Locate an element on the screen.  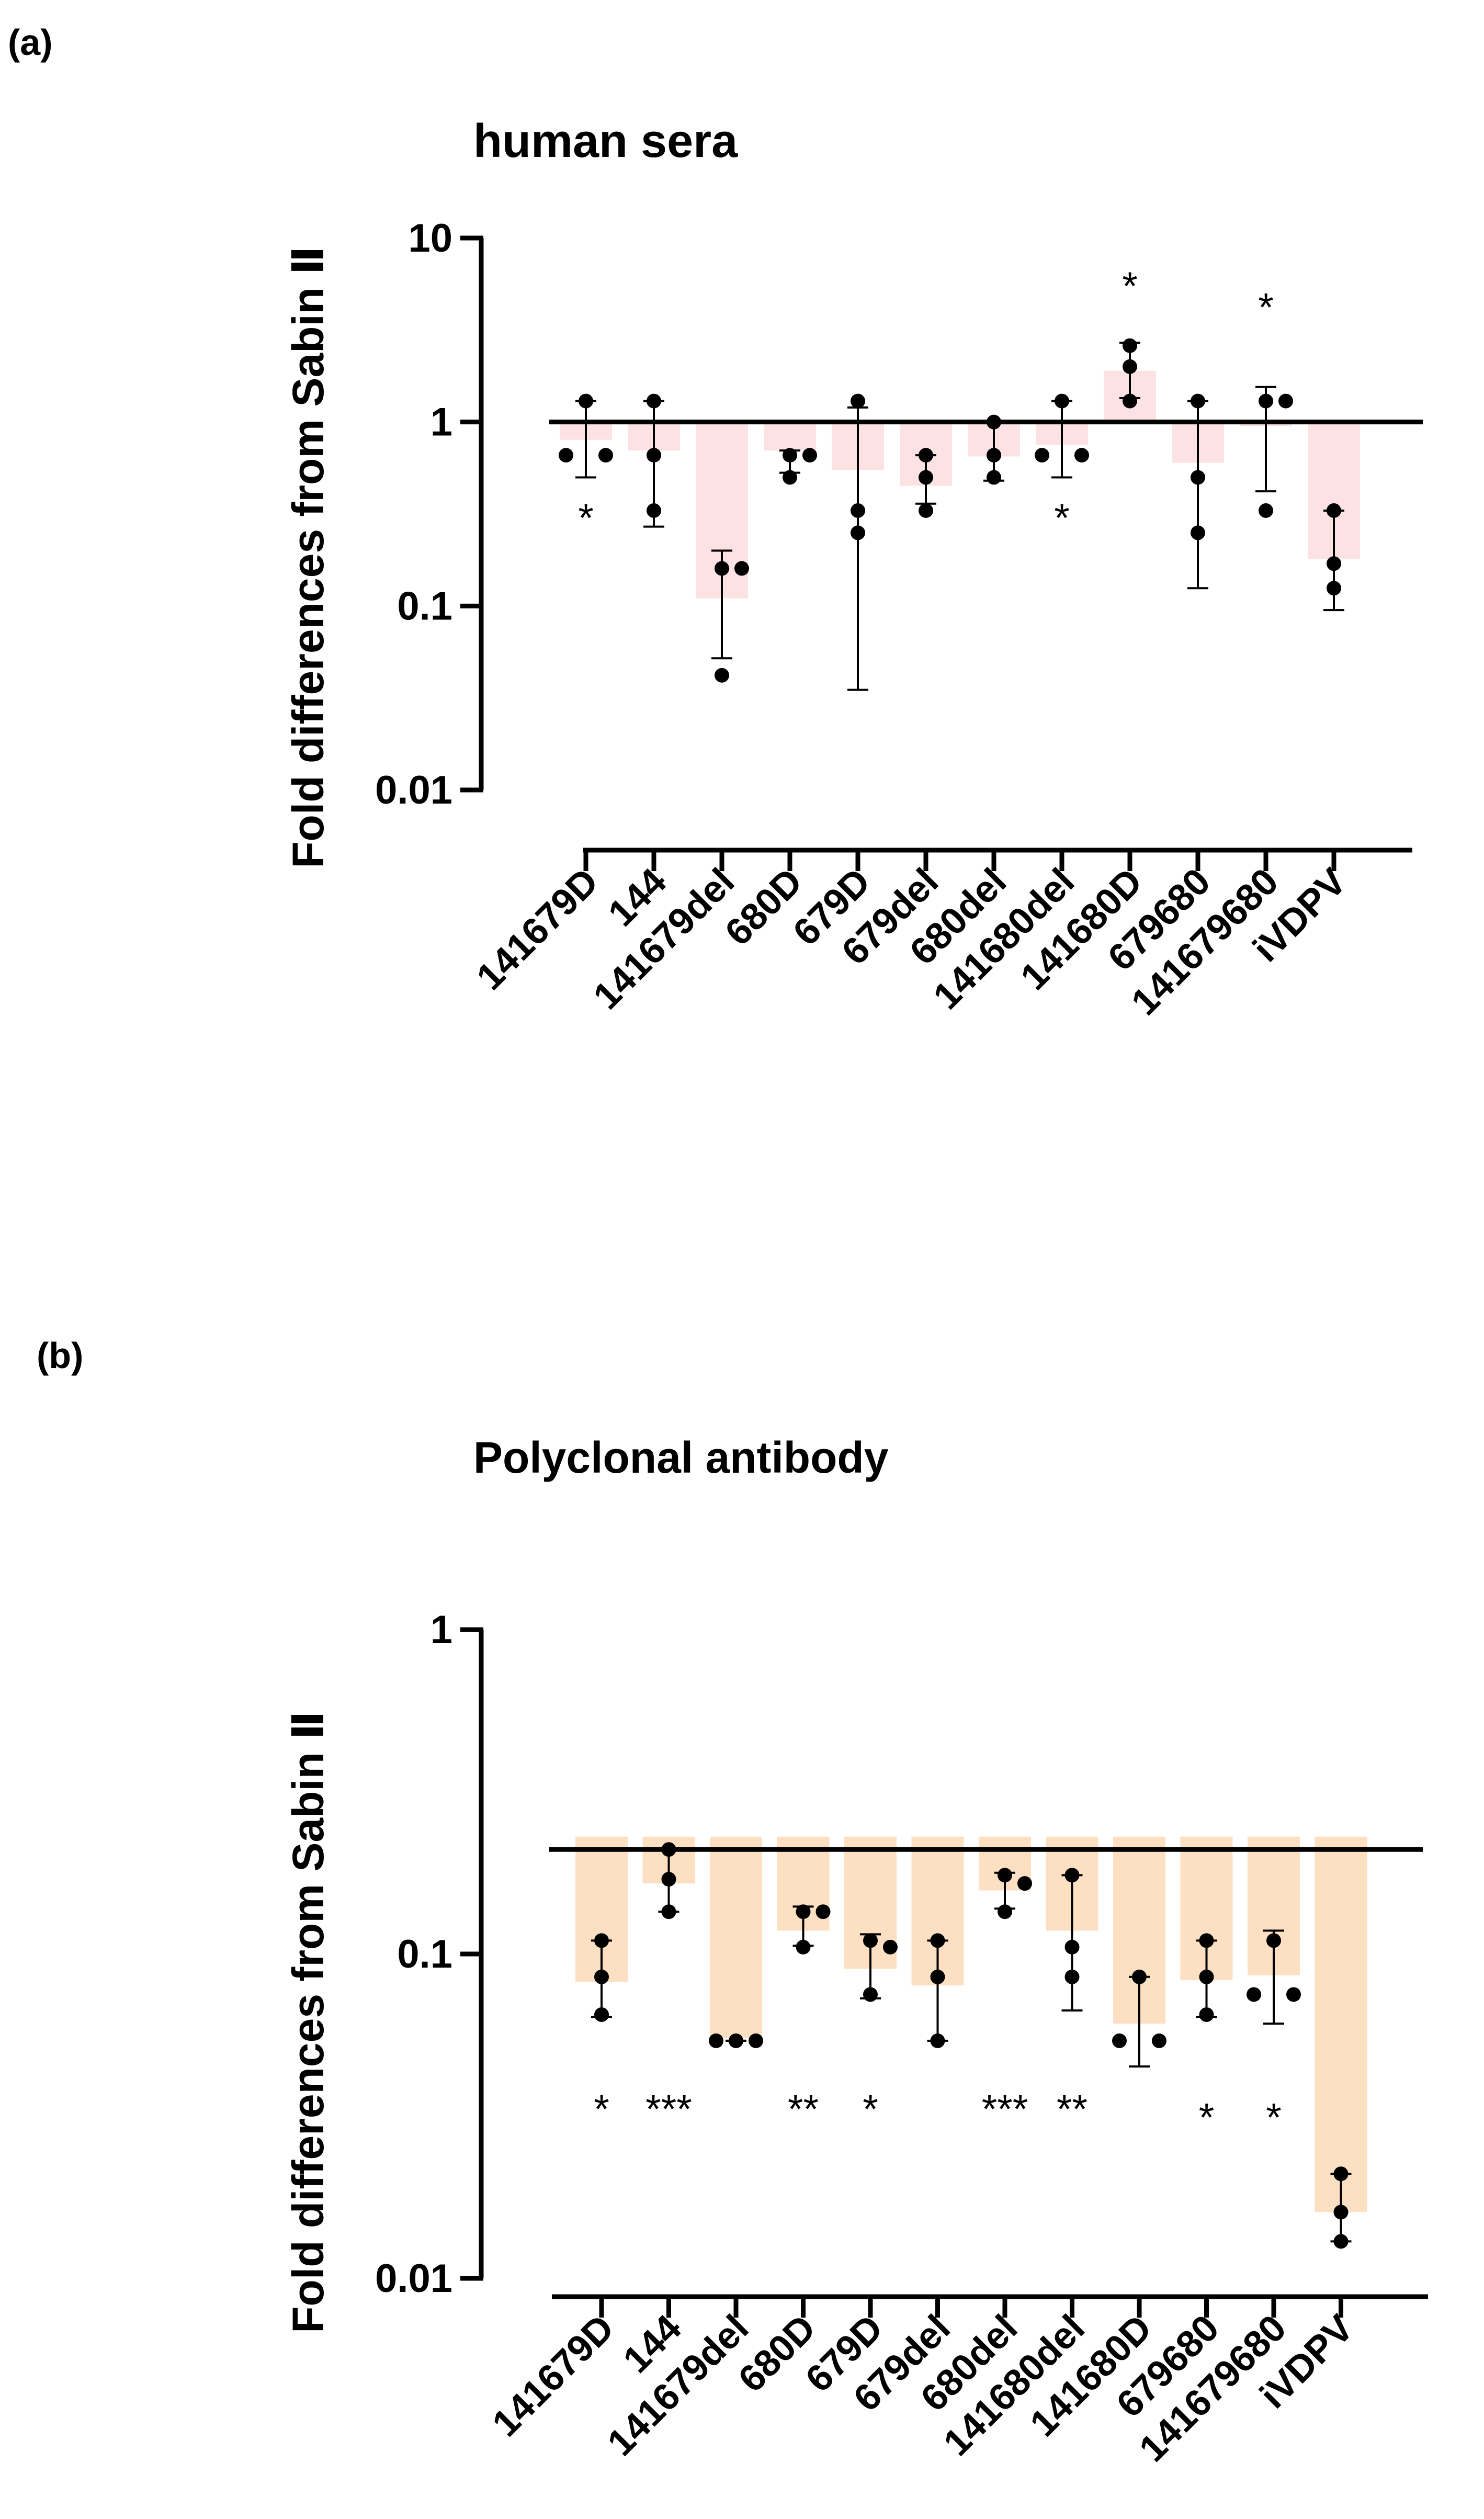
y-tick-label: 10 is located at coordinates (430, 239).